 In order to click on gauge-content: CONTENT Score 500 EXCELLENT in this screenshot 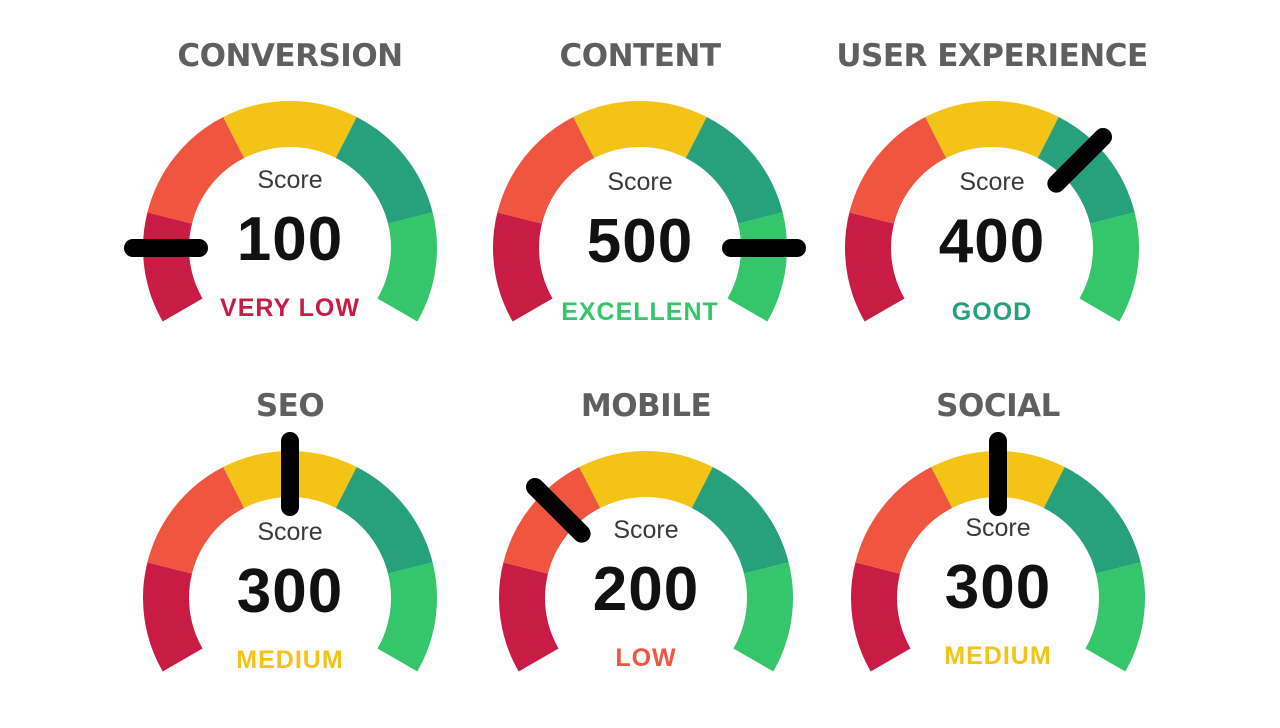, I will do `click(640, 208)`.